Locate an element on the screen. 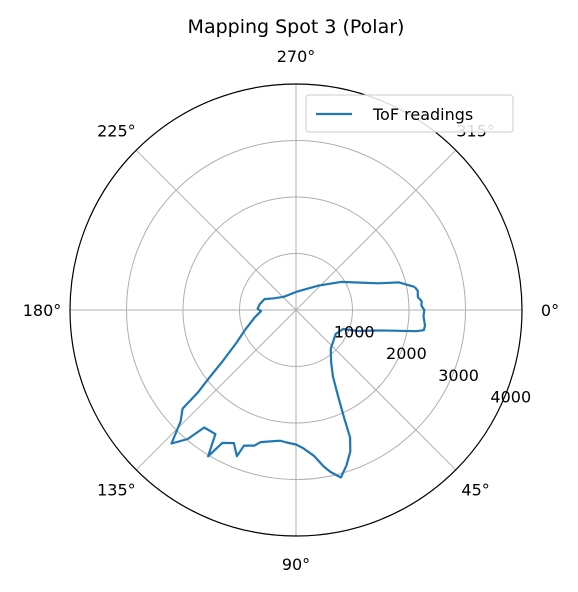  theta-tick-label-3: 135° is located at coordinates (116, 490).